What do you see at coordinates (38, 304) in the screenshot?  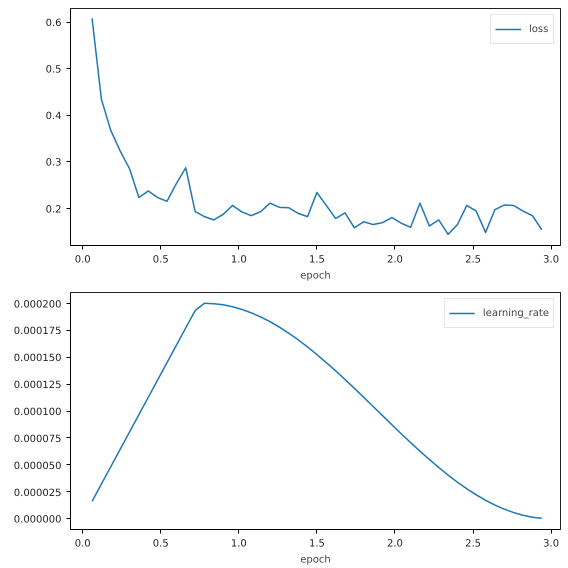 I see `y-tick-label: 0.000200` at bounding box center [38, 304].